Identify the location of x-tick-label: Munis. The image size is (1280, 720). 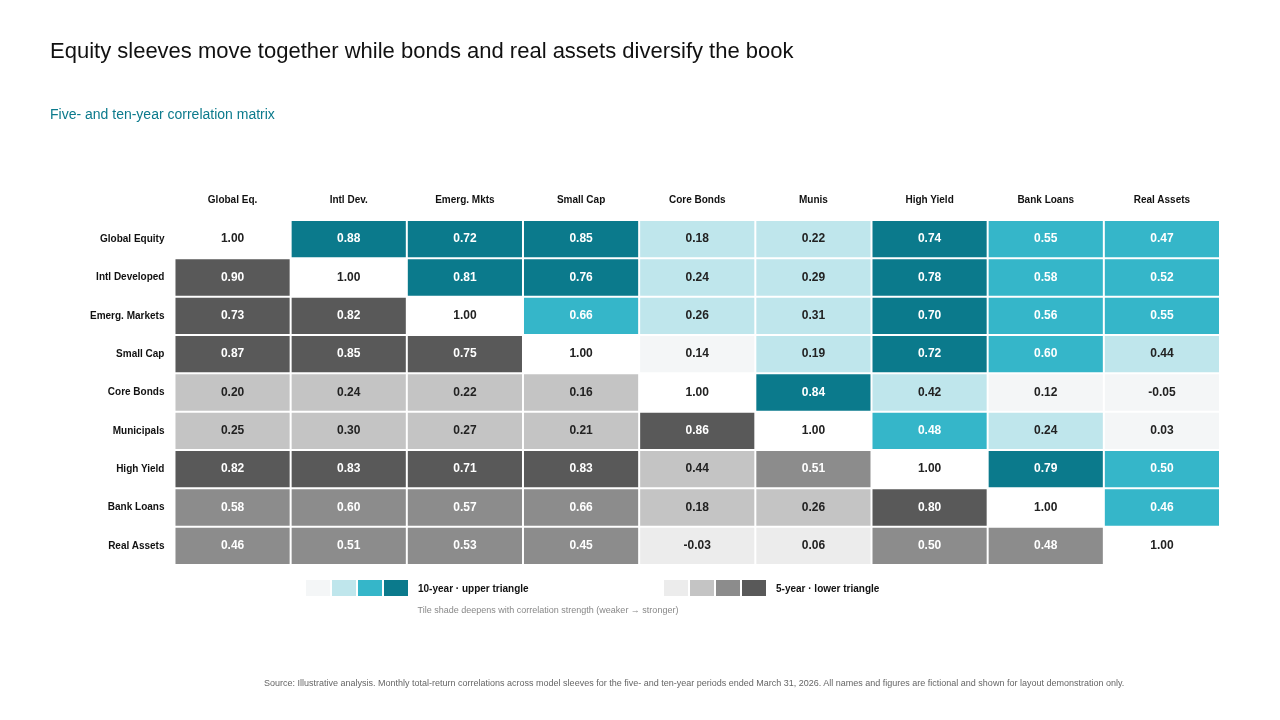
(813, 199).